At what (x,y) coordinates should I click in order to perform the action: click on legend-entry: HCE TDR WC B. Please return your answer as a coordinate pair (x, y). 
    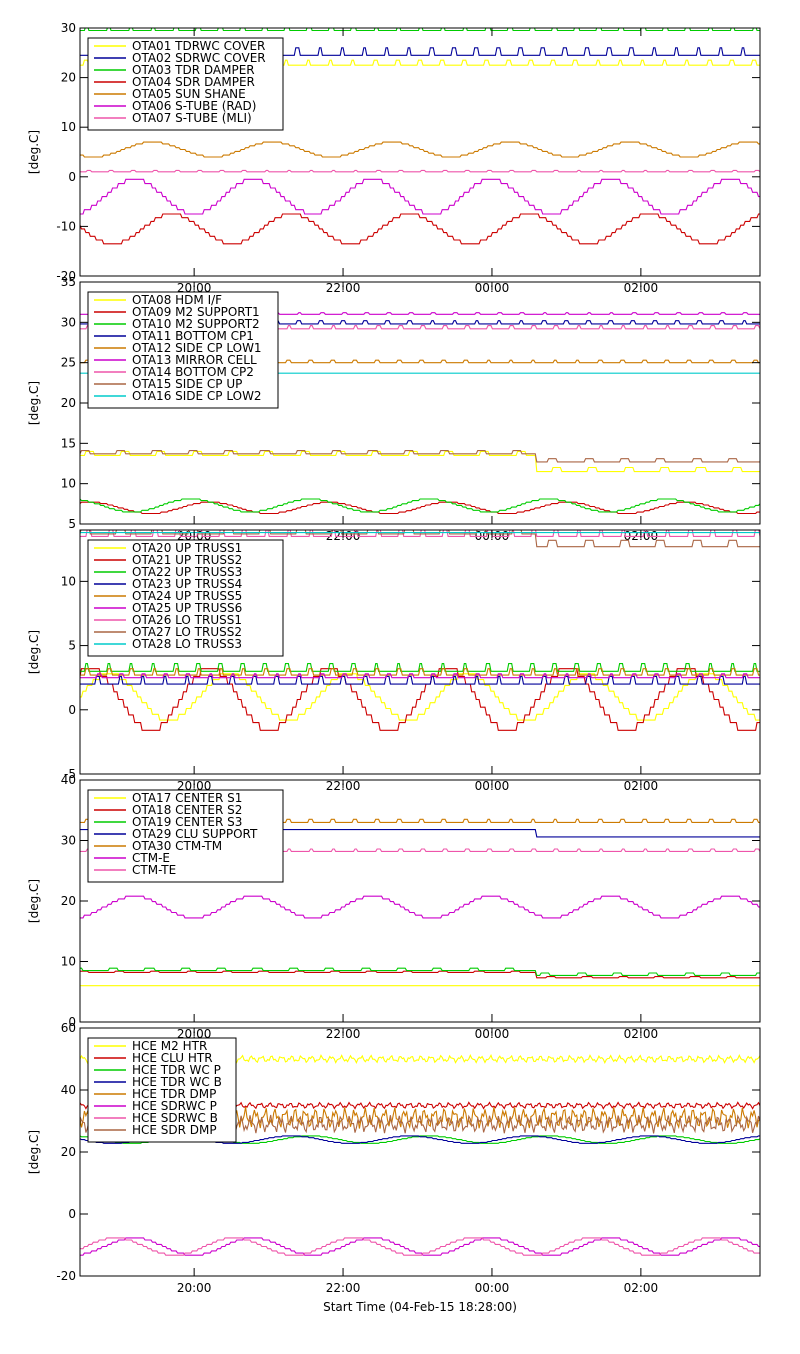
    Looking at the image, I should click on (177, 1082).